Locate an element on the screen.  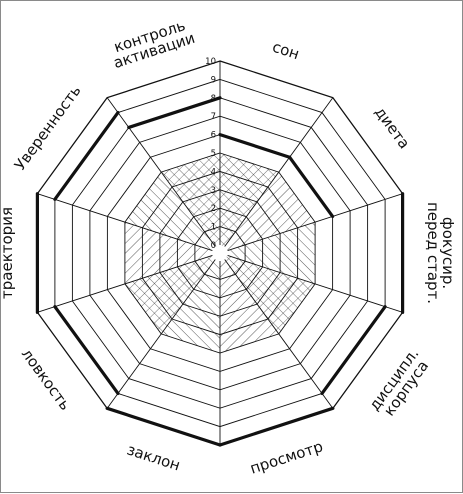
sector-label: сон is located at coordinates (285, 51).